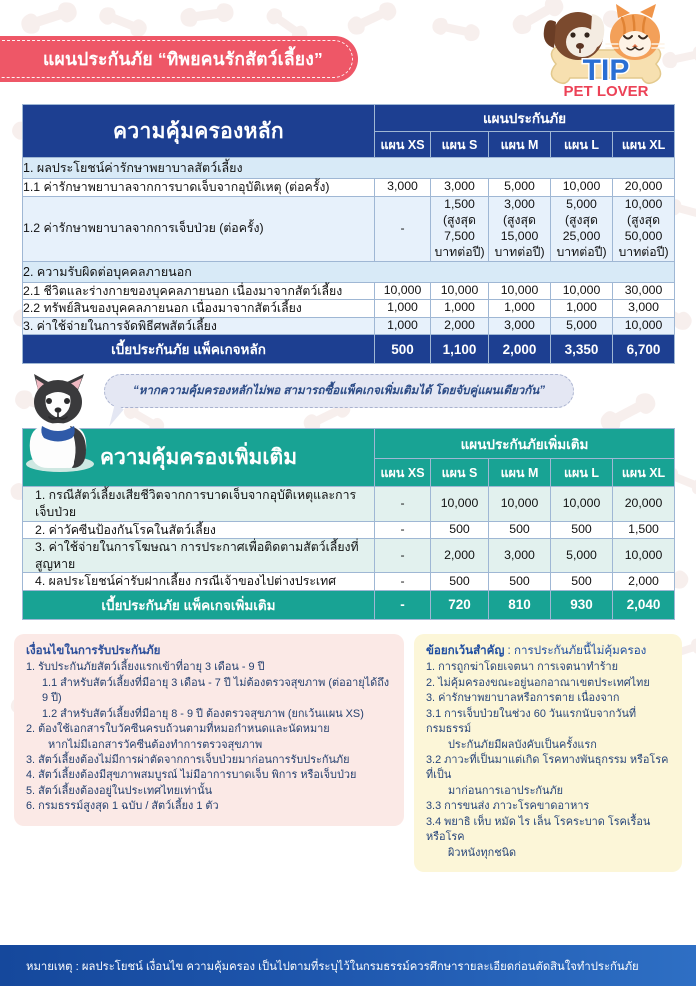 Image resolution: width=696 pixels, height=986 pixels. What do you see at coordinates (179, 59) in the screenshot?
I see `title-banner: แผนประกันภัย “ทิพยคนรักสัตว์เลี้ยง”` at bounding box center [179, 59].